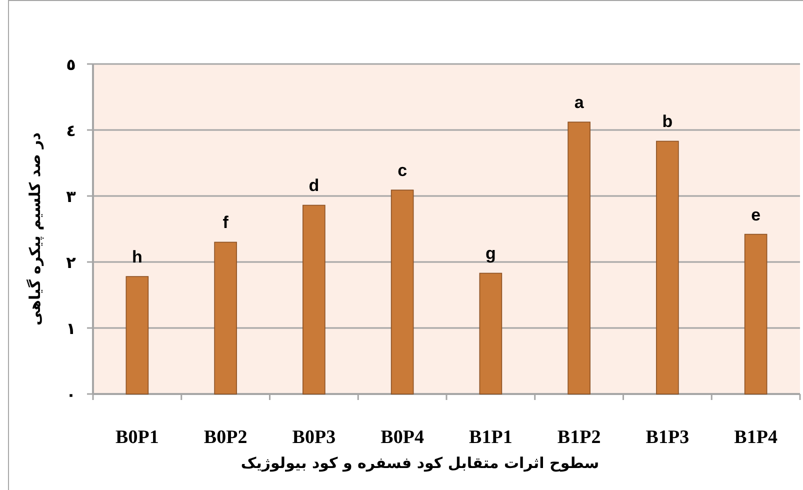 This screenshot has height=490, width=803. I want to click on x-tick-label: B1P4, so click(756, 437).